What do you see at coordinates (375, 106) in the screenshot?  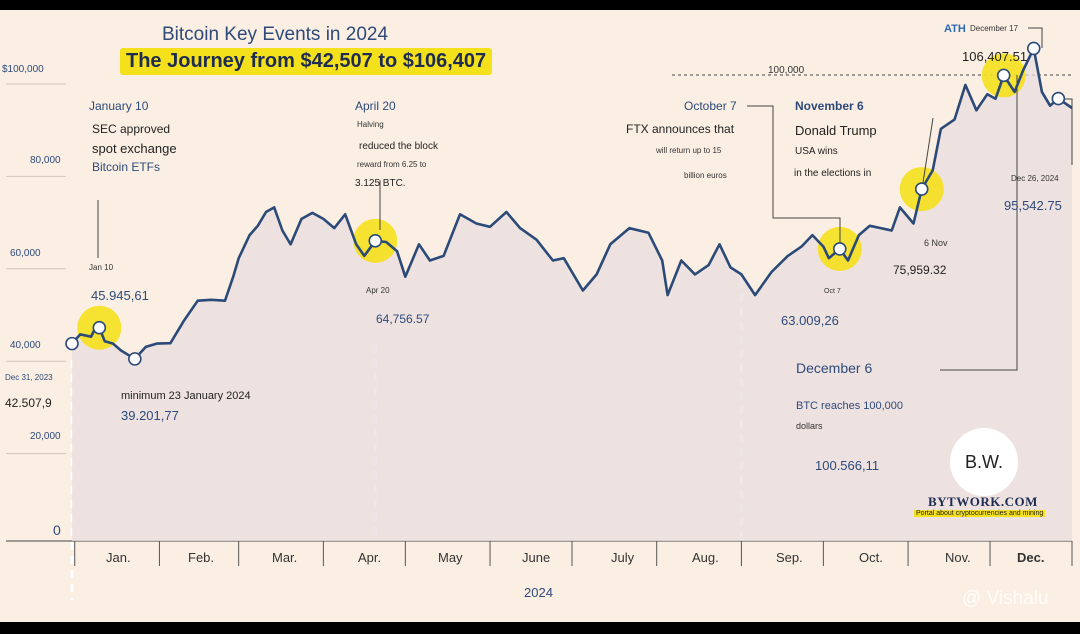 I see `apr20-title: April 20` at bounding box center [375, 106].